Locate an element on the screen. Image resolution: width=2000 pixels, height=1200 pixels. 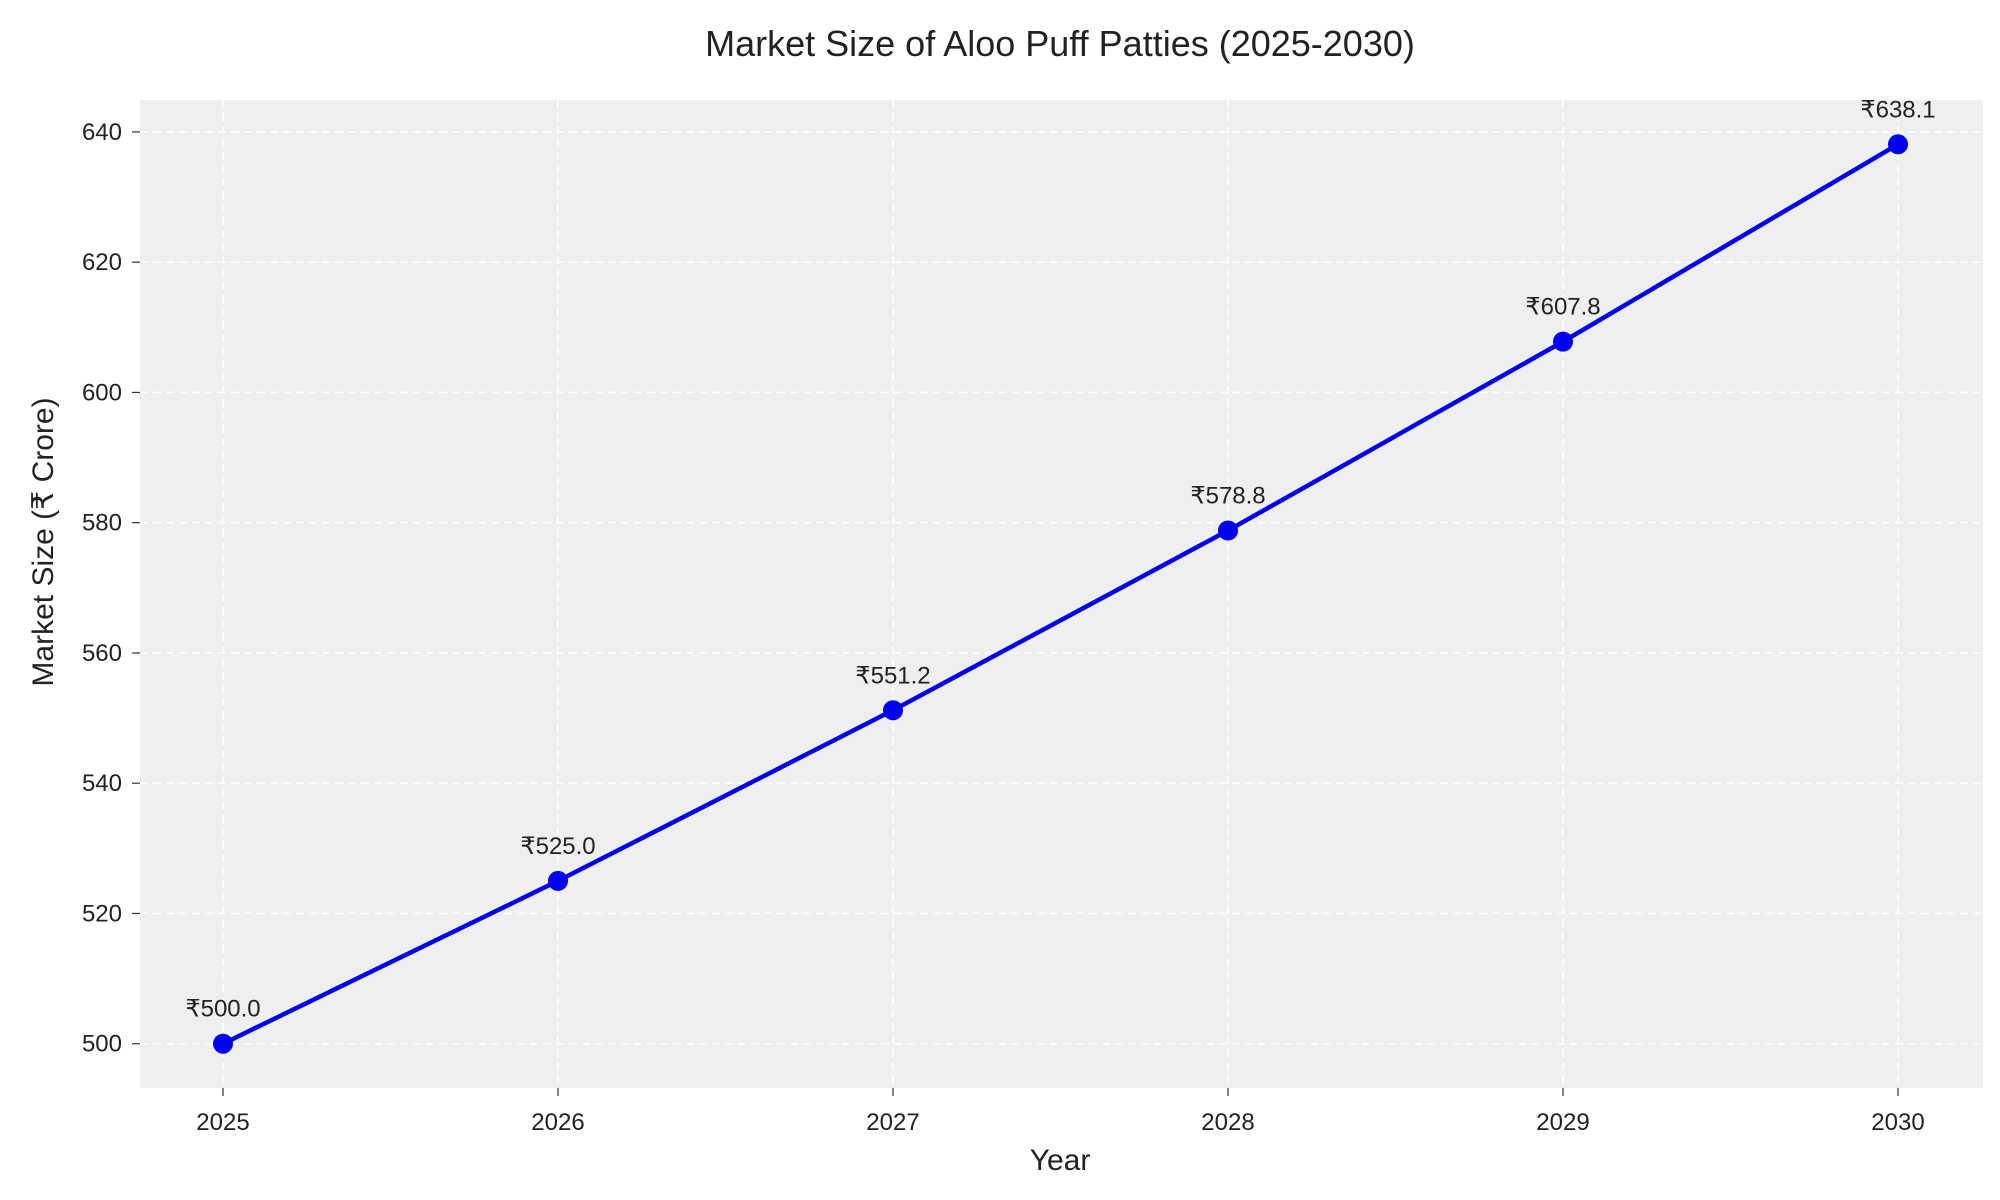
data-label: ₹578.8 is located at coordinates (1227, 495).